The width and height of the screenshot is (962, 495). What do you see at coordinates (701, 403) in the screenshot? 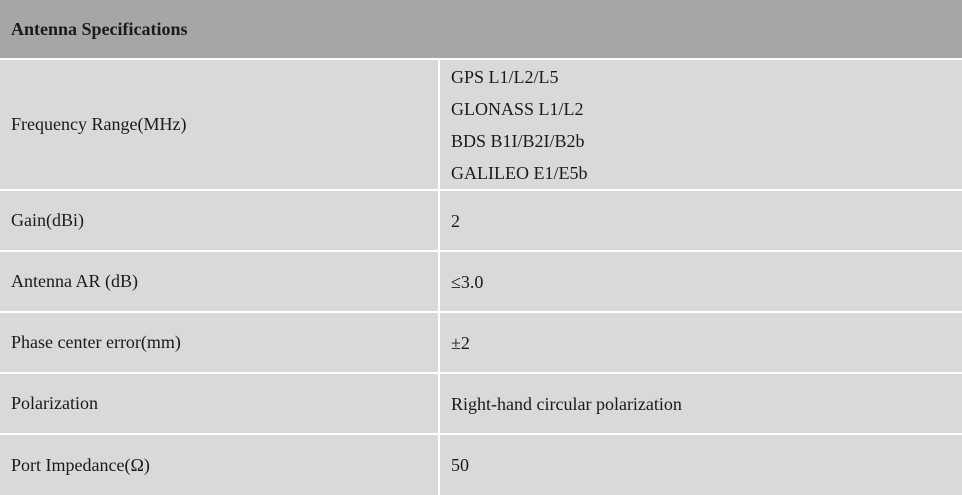
I see `row-value: Right-hand circular polarization` at bounding box center [701, 403].